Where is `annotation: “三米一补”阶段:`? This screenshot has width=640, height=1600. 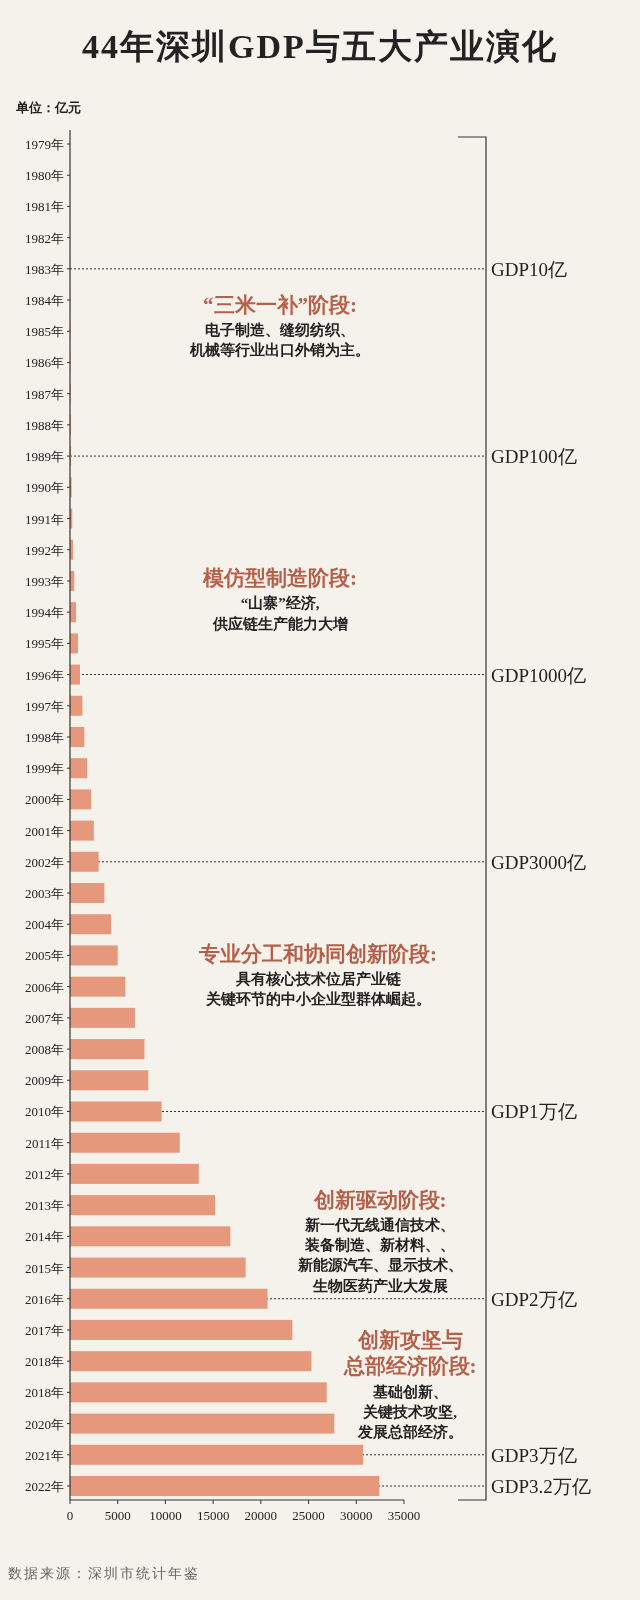
annotation: “三米一补”阶段: is located at coordinates (280, 305).